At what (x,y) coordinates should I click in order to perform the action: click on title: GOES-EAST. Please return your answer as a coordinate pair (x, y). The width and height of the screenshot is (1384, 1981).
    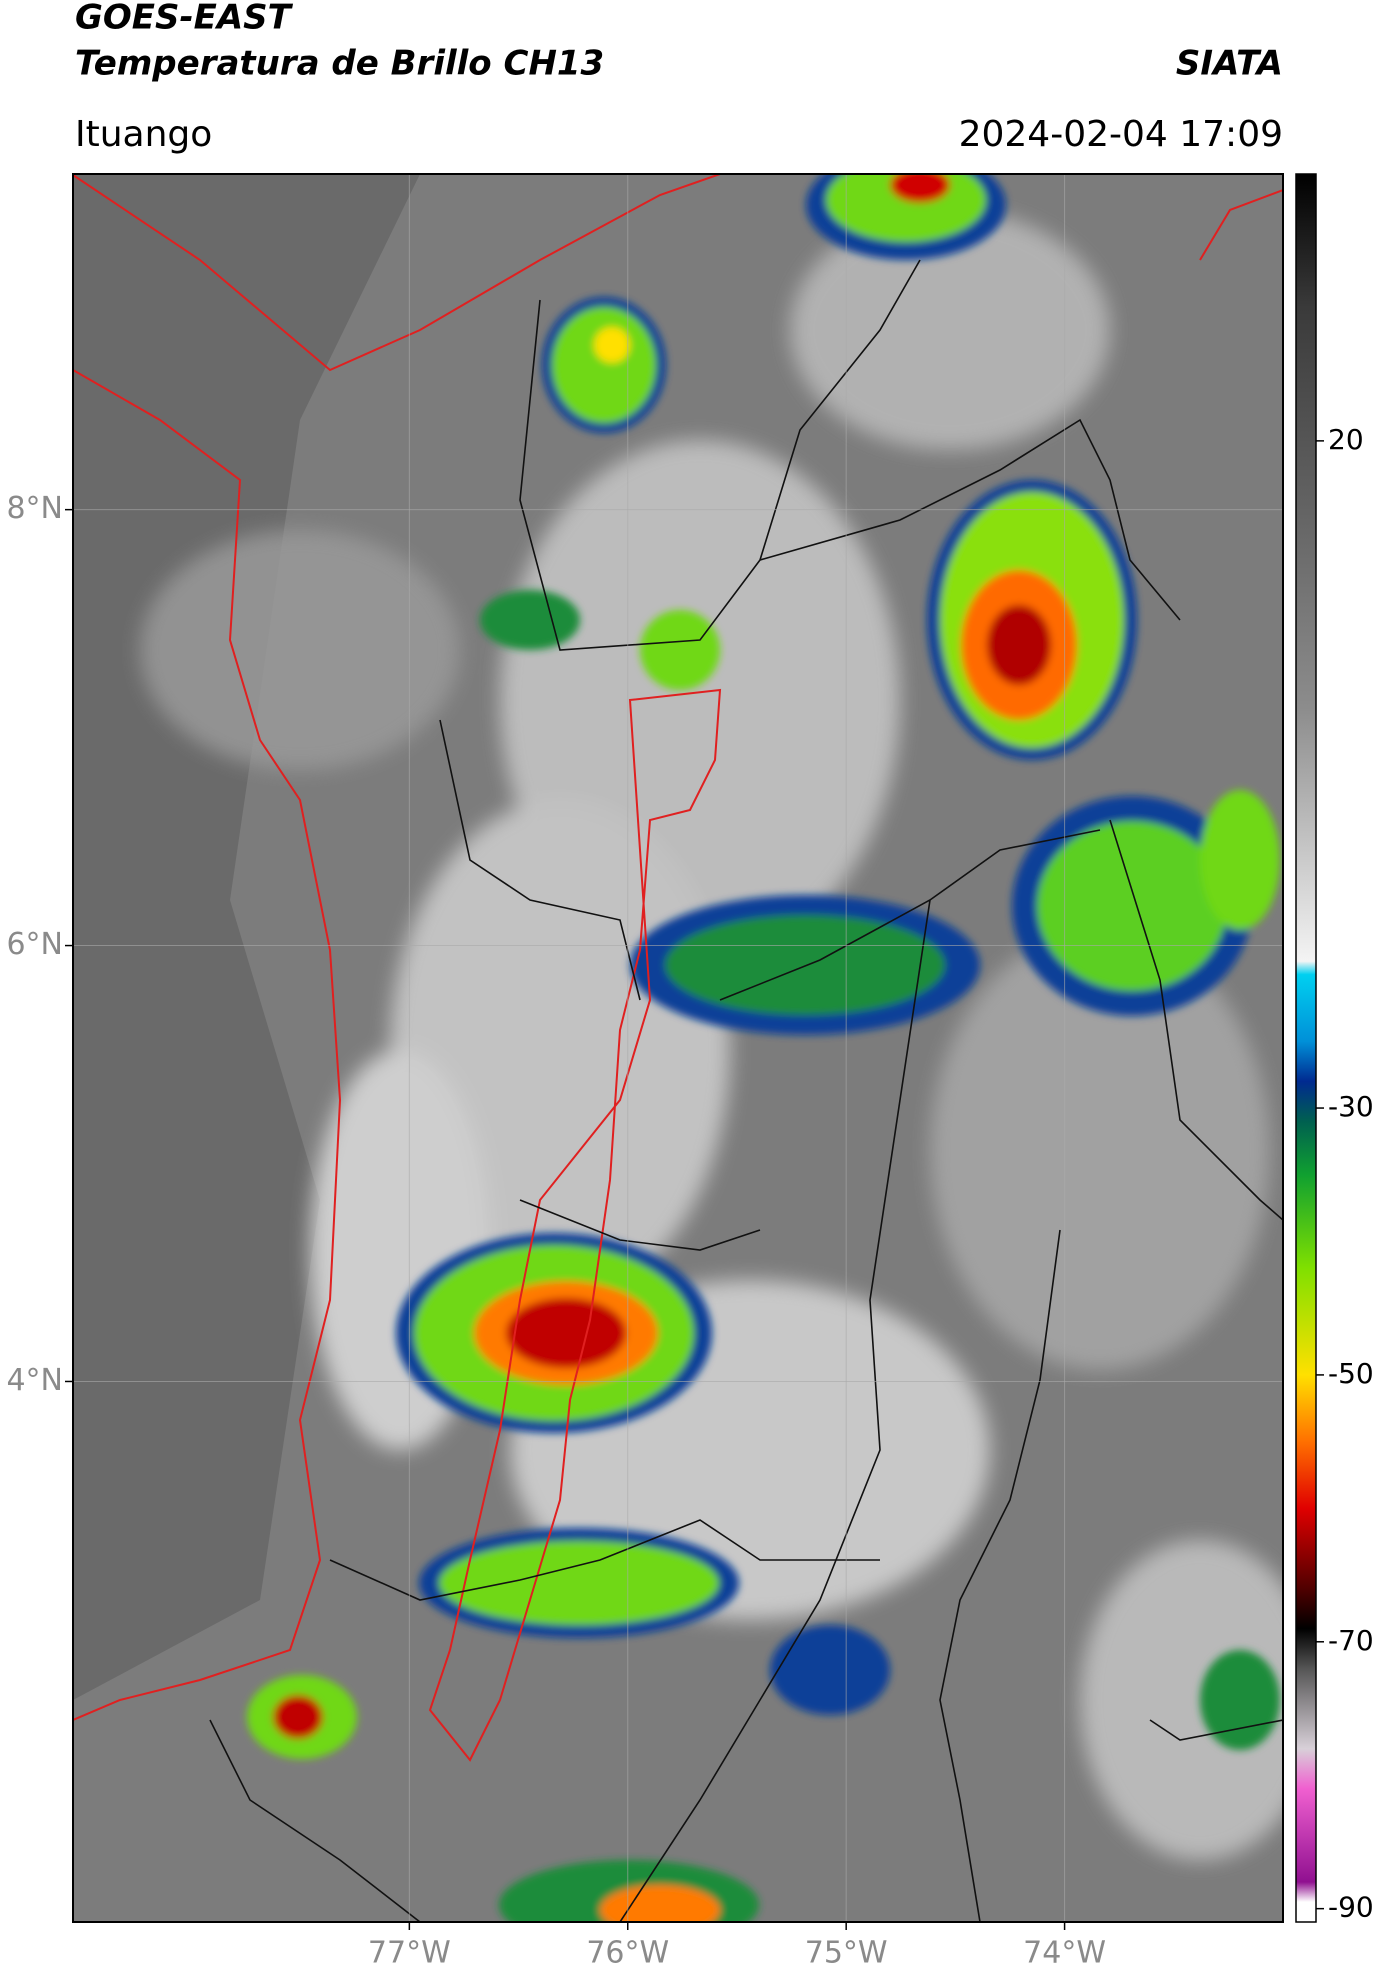
    Looking at the image, I should click on (184, 19).